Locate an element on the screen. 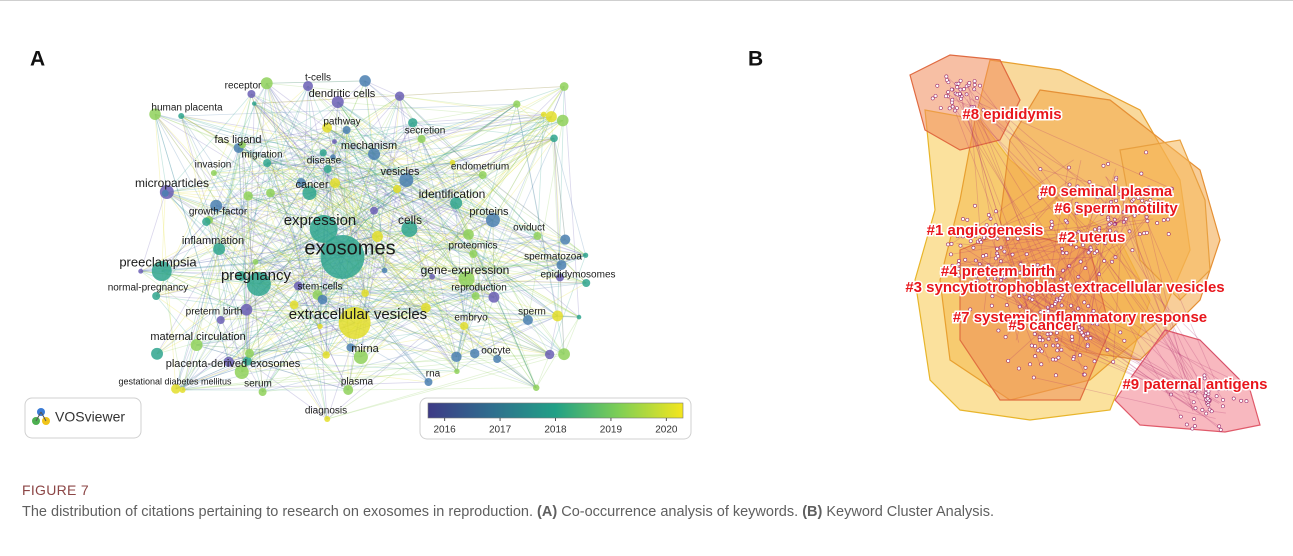  keyword-label: preeclampsia is located at coordinates (158, 261).